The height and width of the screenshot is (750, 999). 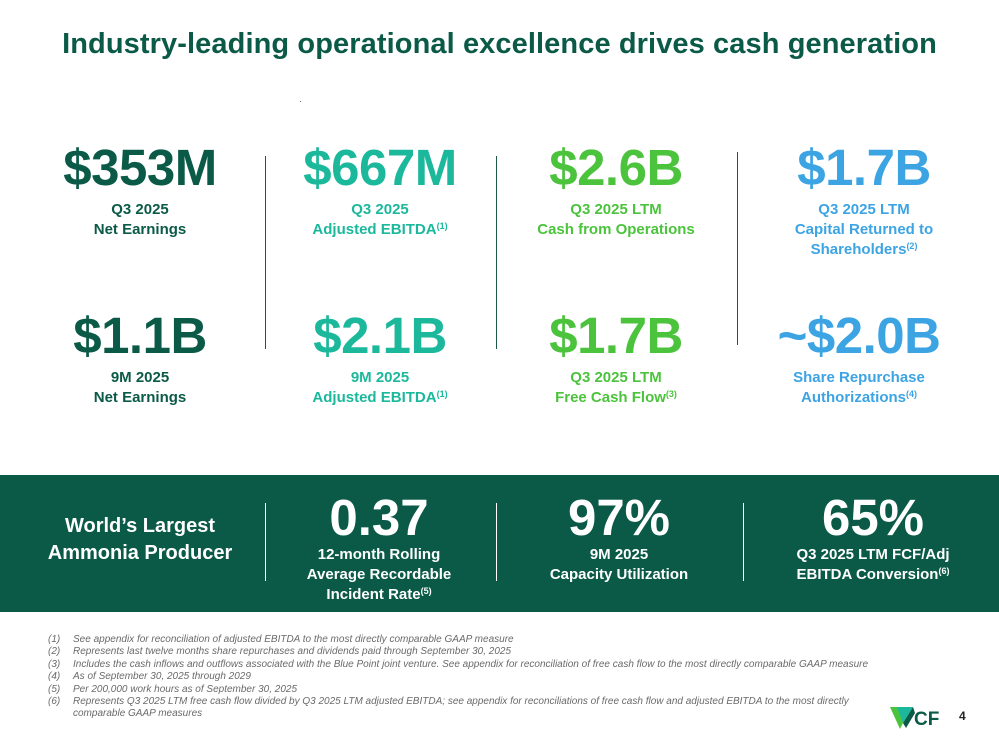 What do you see at coordinates (616, 397) in the screenshot?
I see `metric-label: Free Cash Flow(3)` at bounding box center [616, 397].